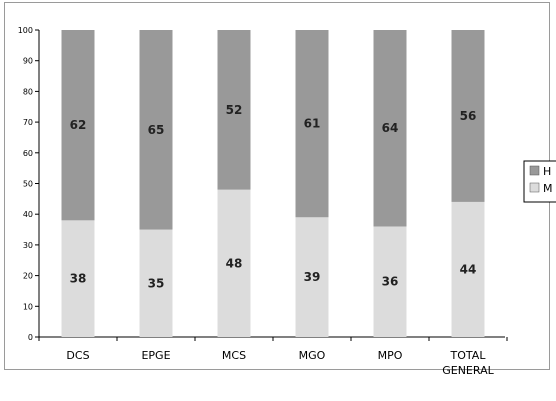 The height and width of the screenshot is (401, 556). I want to click on x-tick-label-line: DCS, so click(77, 355).